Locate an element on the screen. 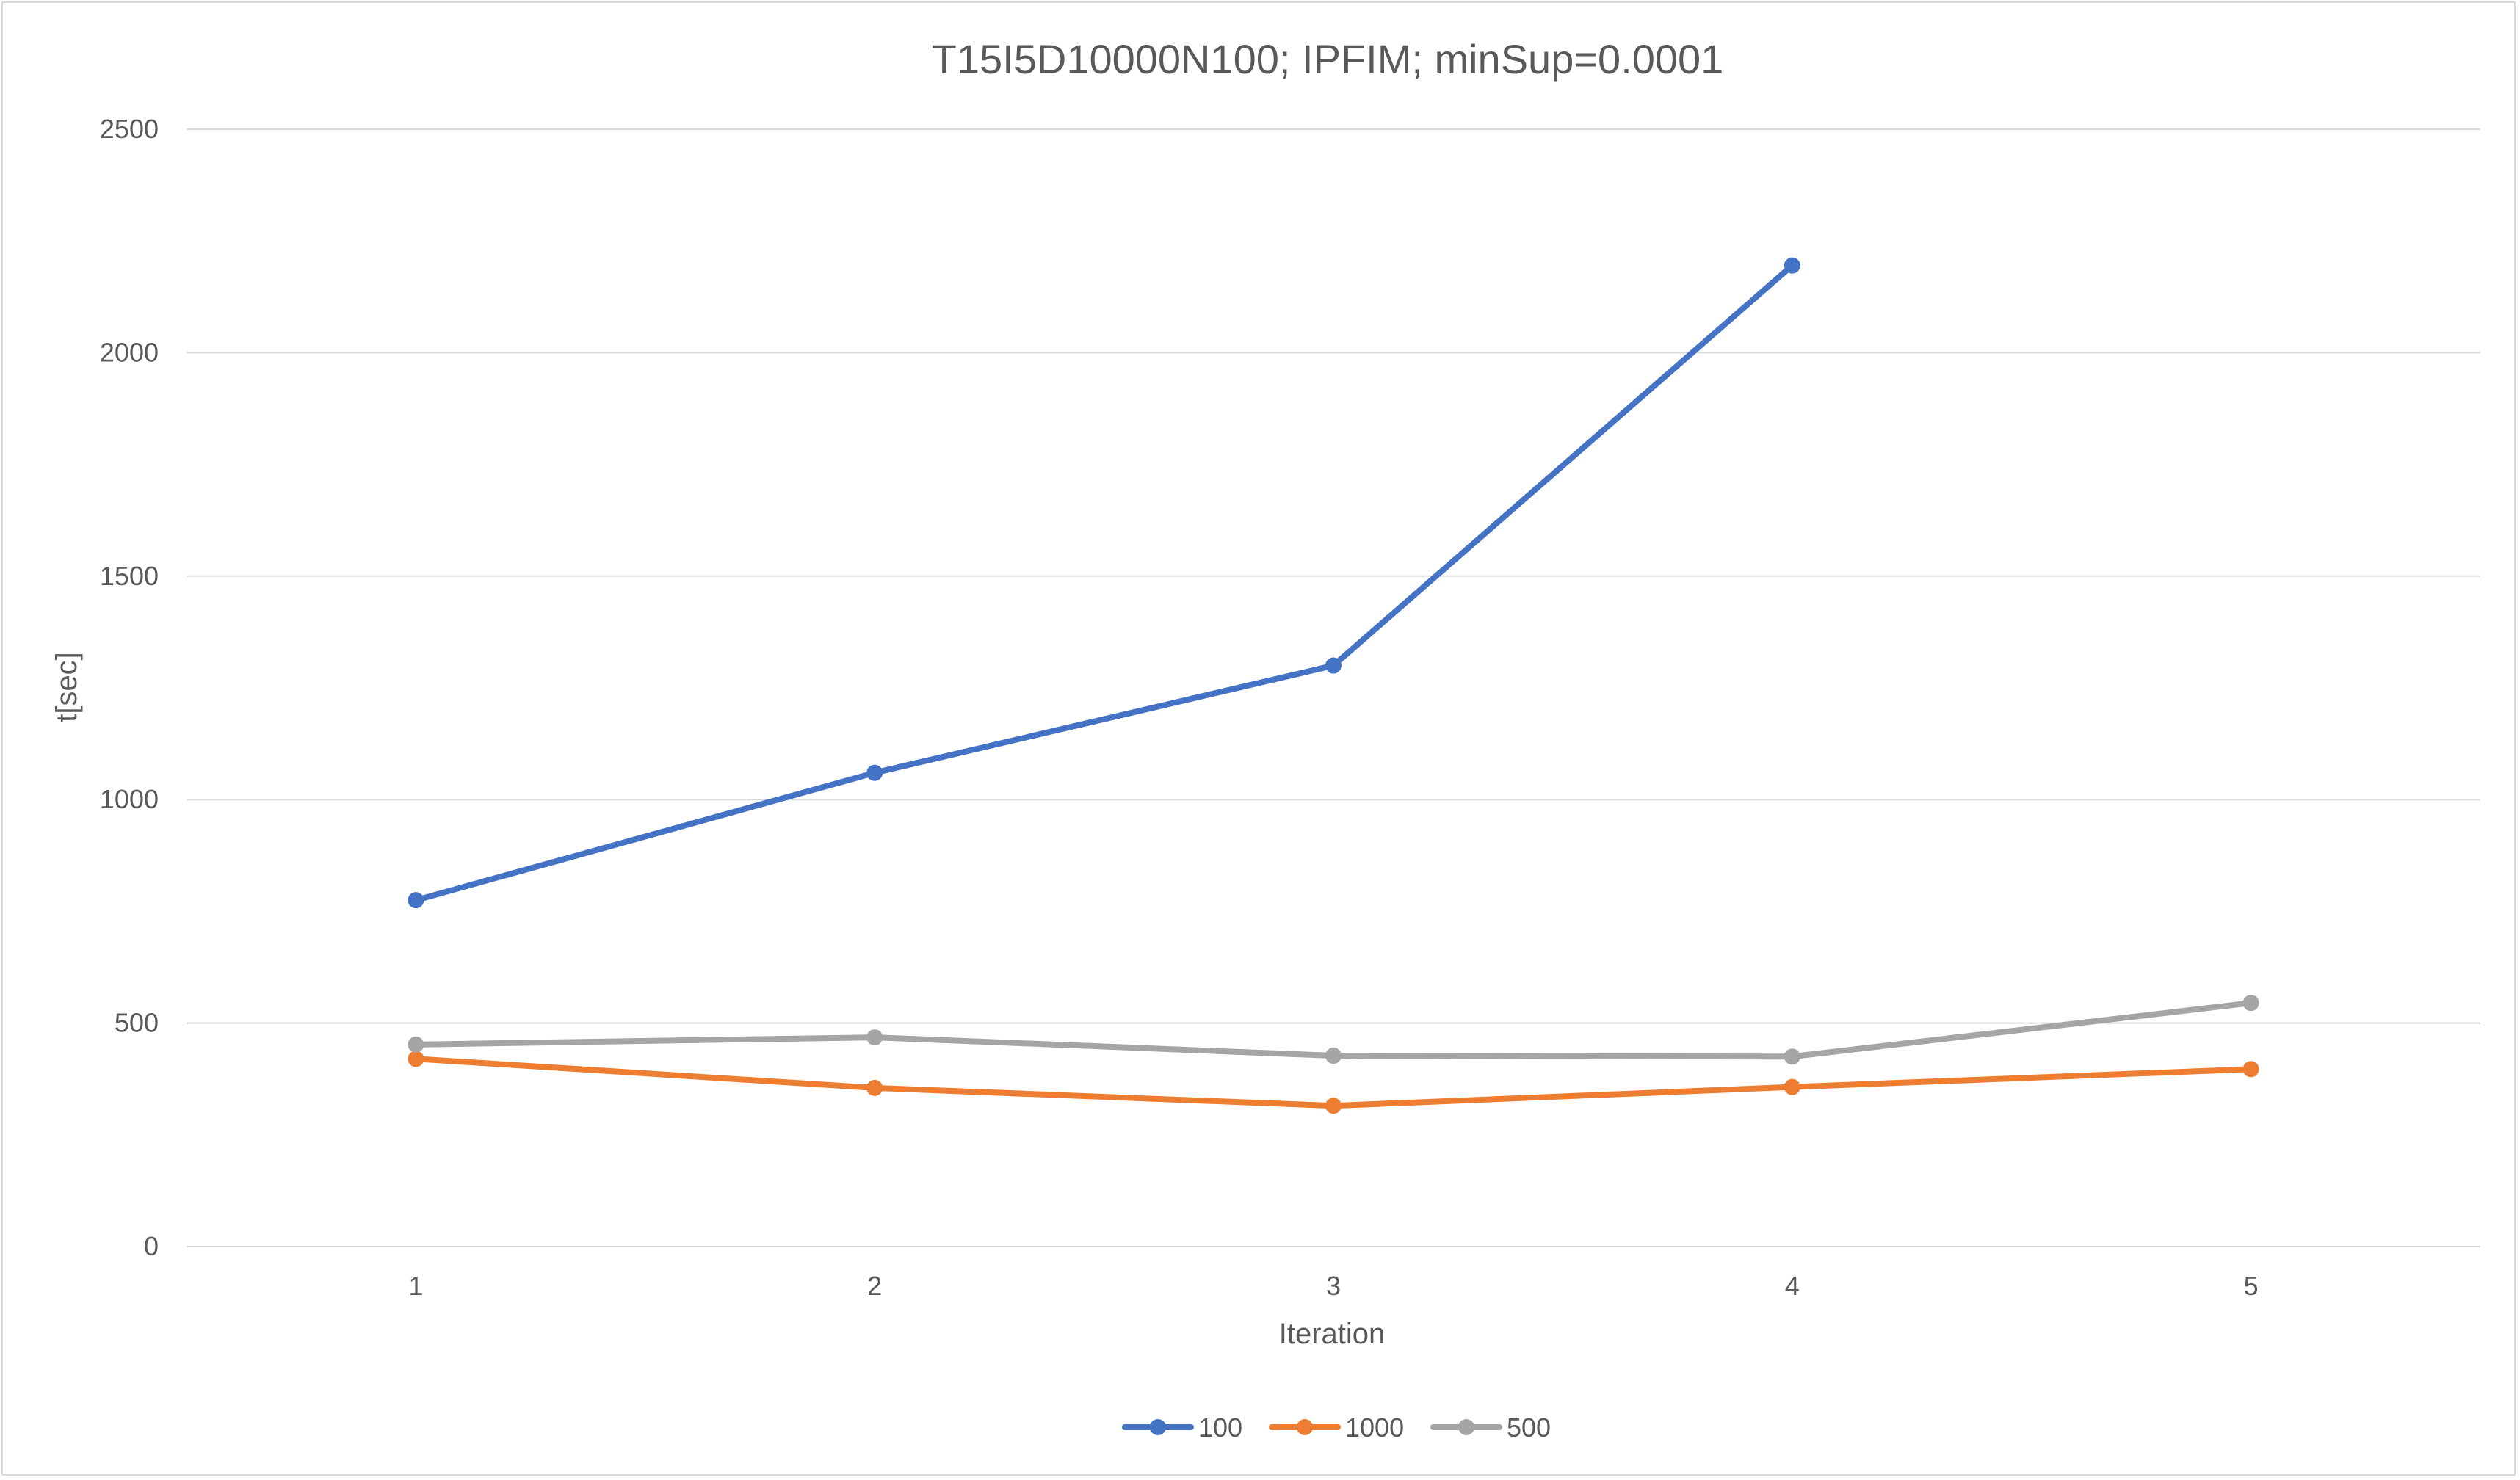 The width and height of the screenshot is (2520, 1480). legend-entry: 1000 is located at coordinates (1336, 1427).